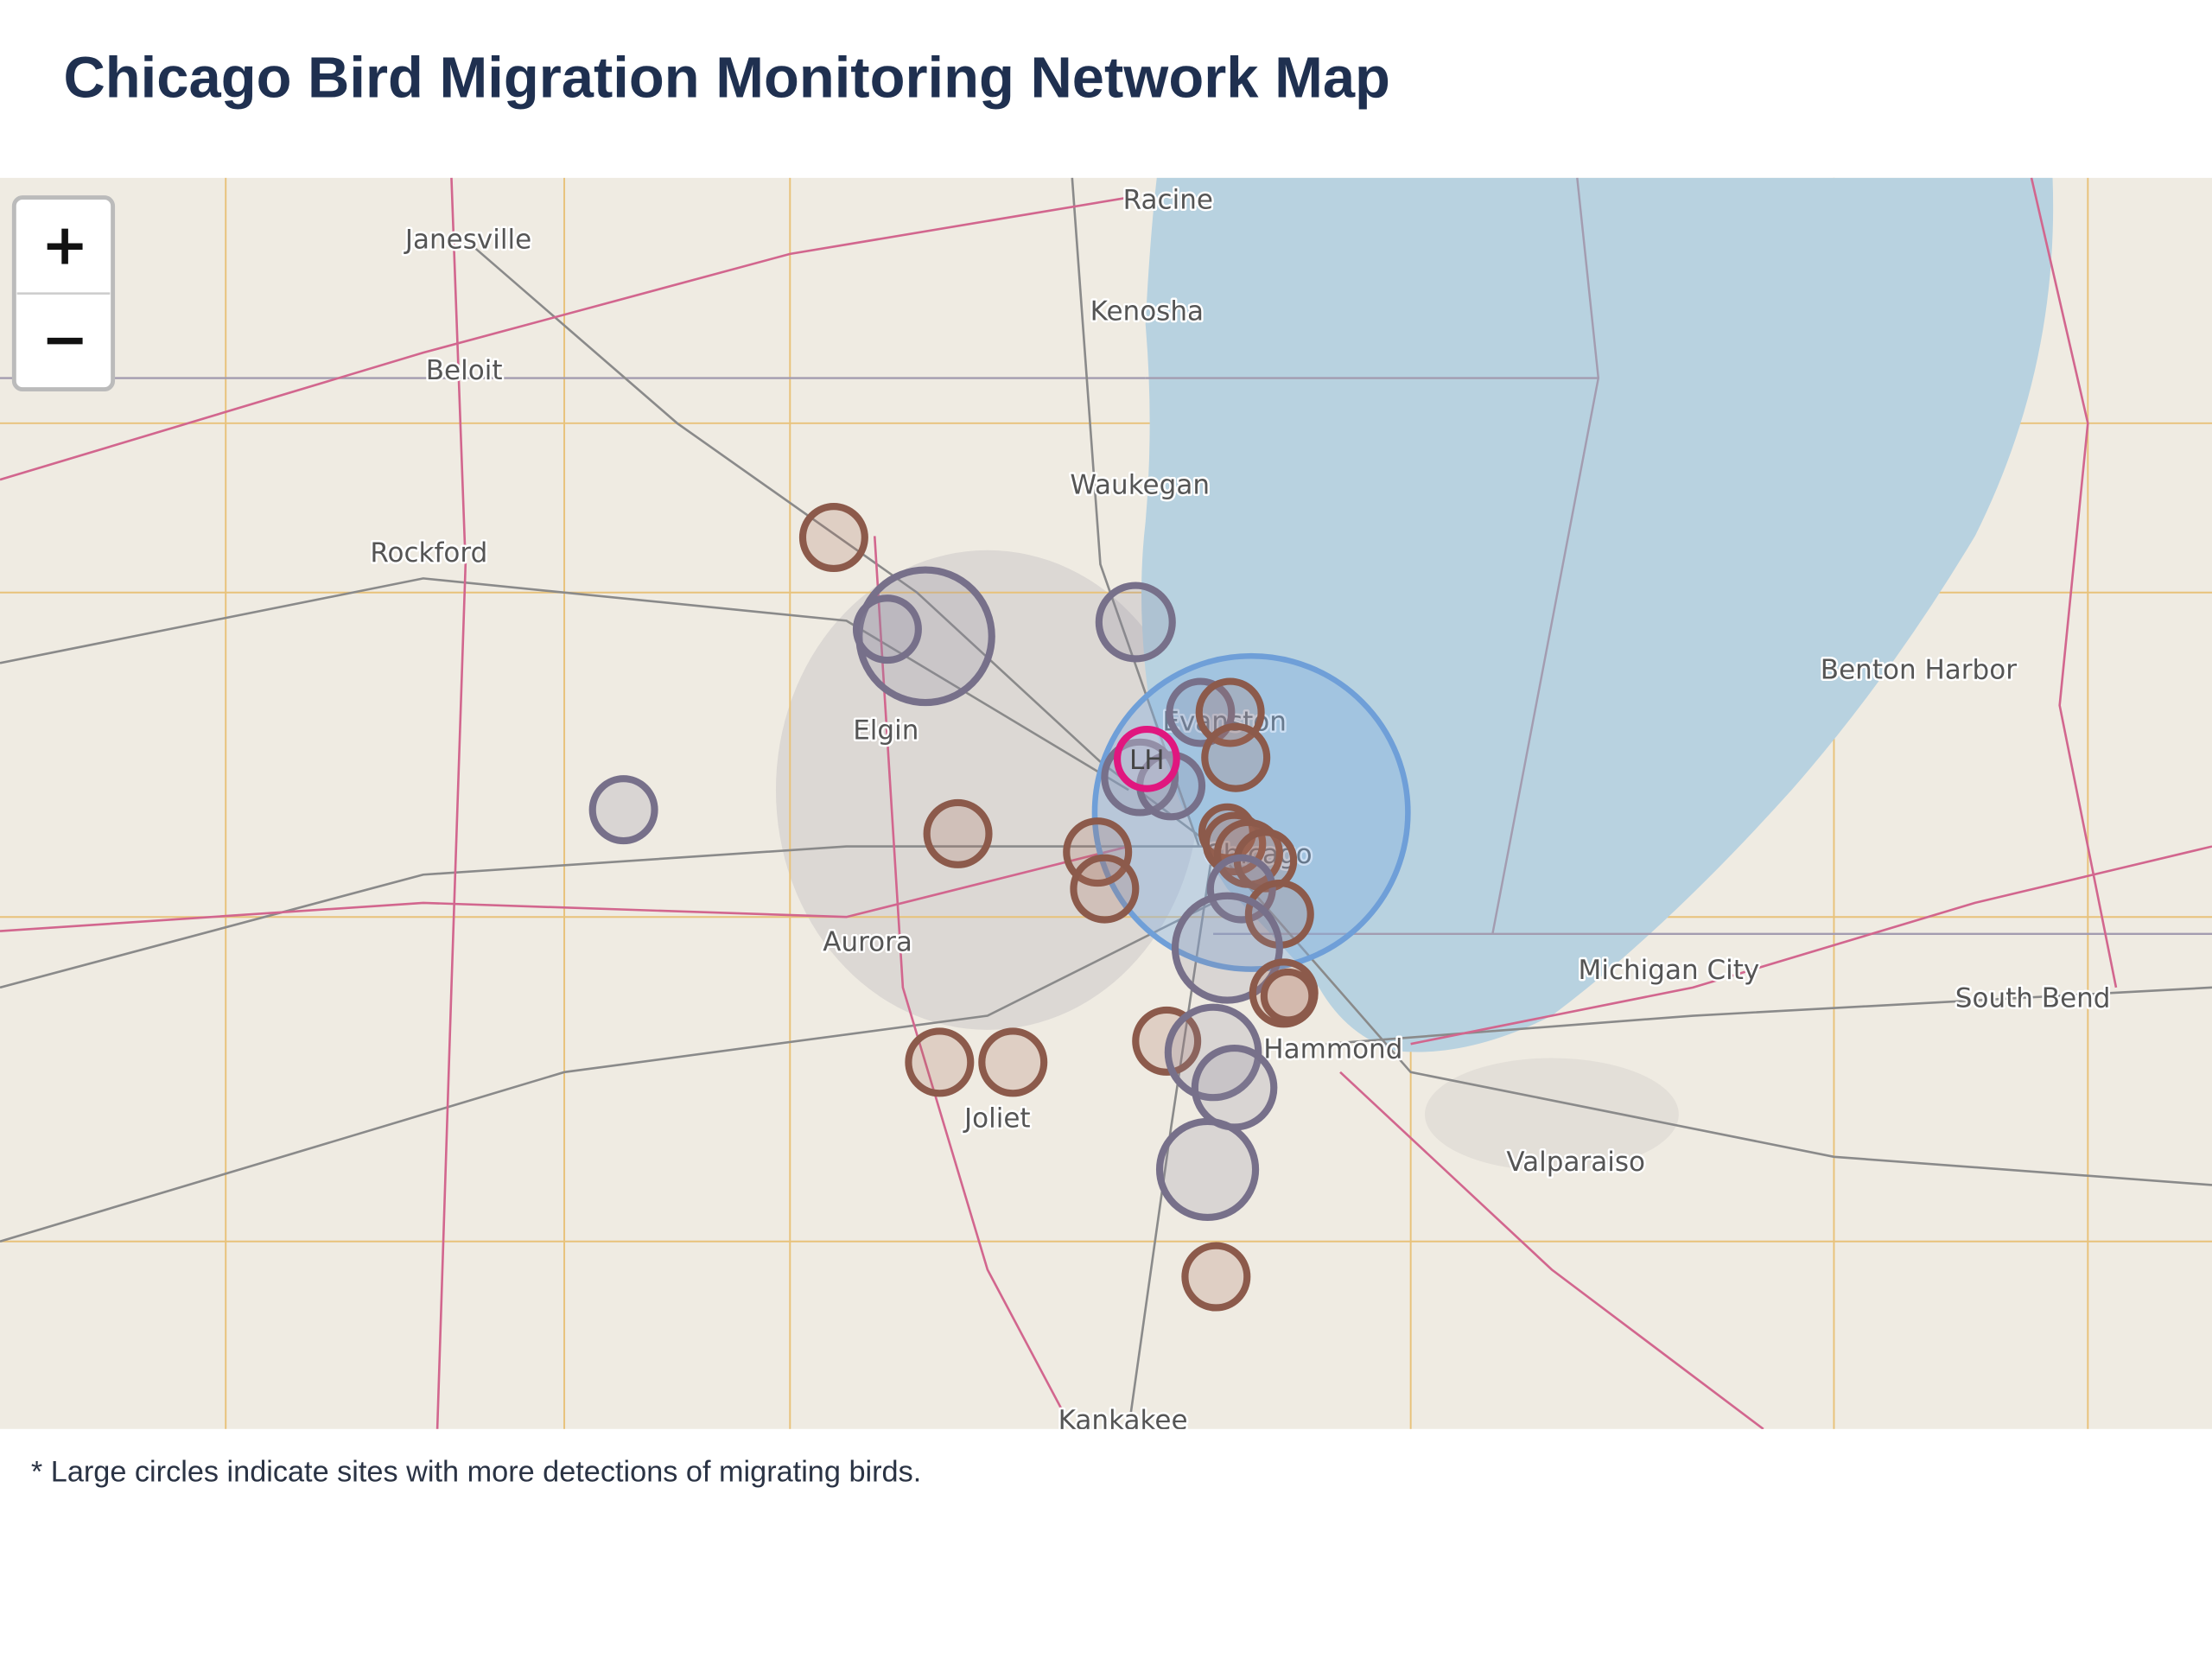  I want to click on highlight-site, so click(1146, 759).